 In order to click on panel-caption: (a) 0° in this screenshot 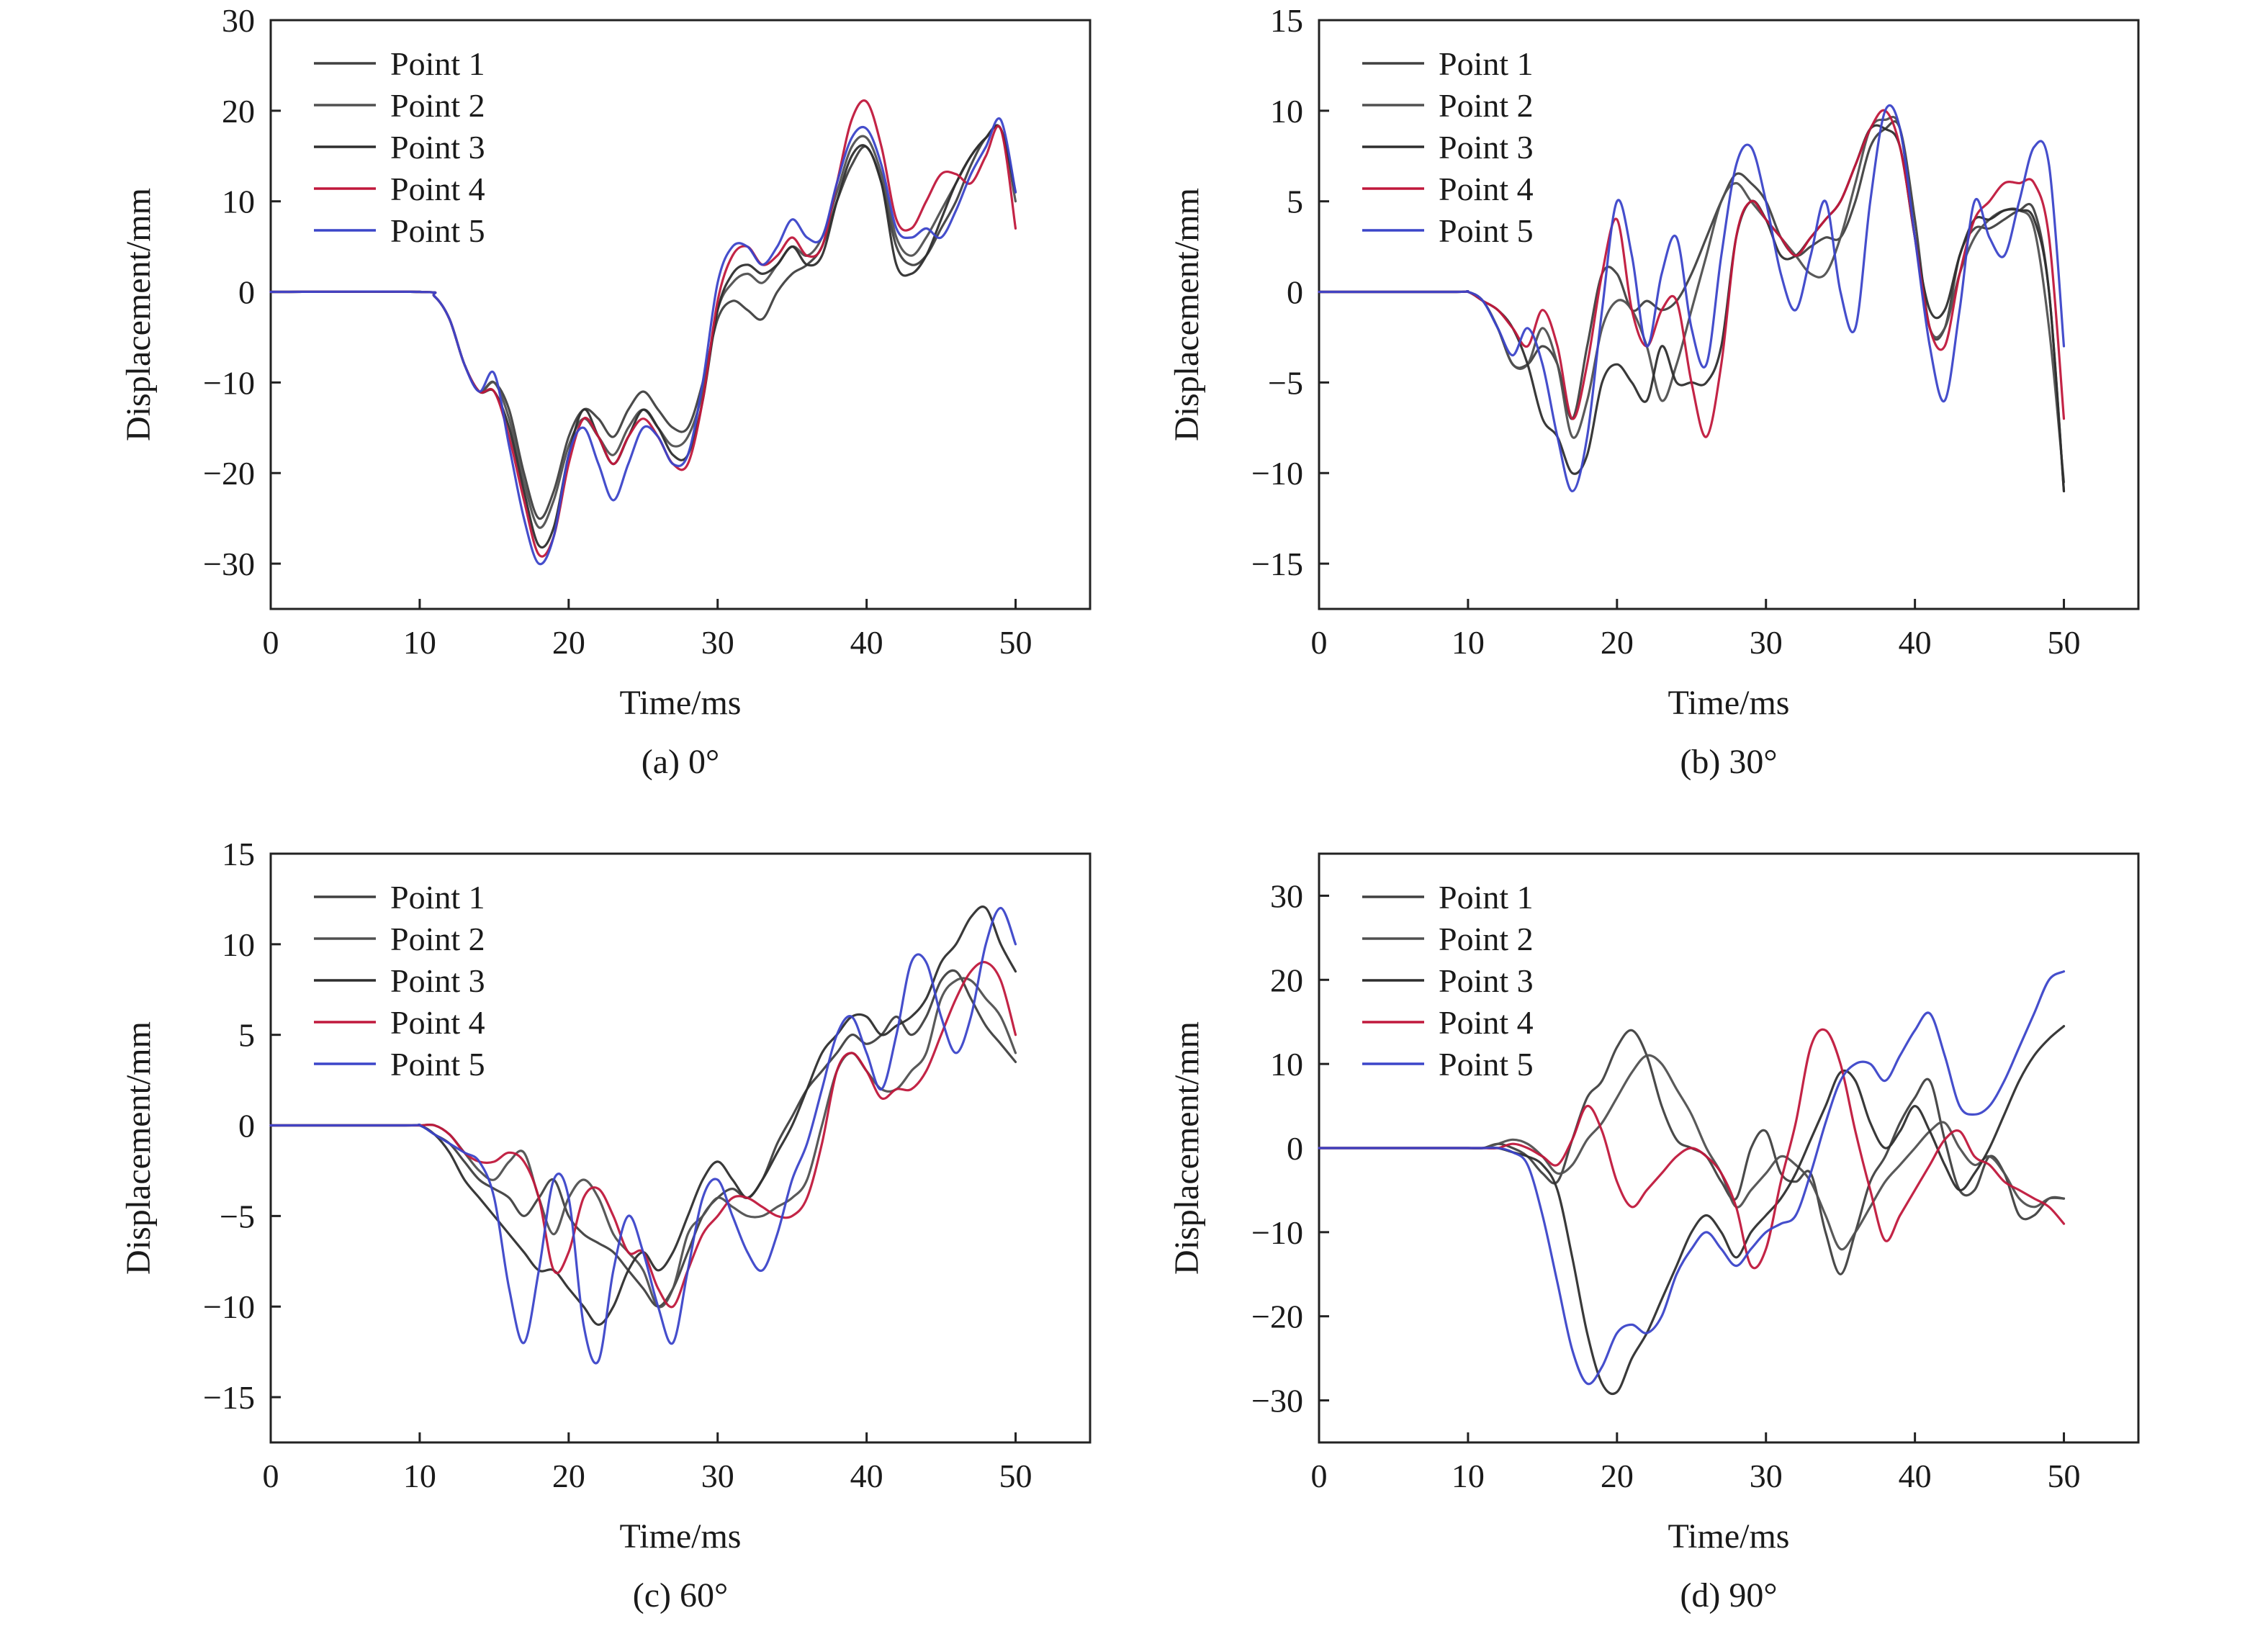, I will do `click(680, 762)`.